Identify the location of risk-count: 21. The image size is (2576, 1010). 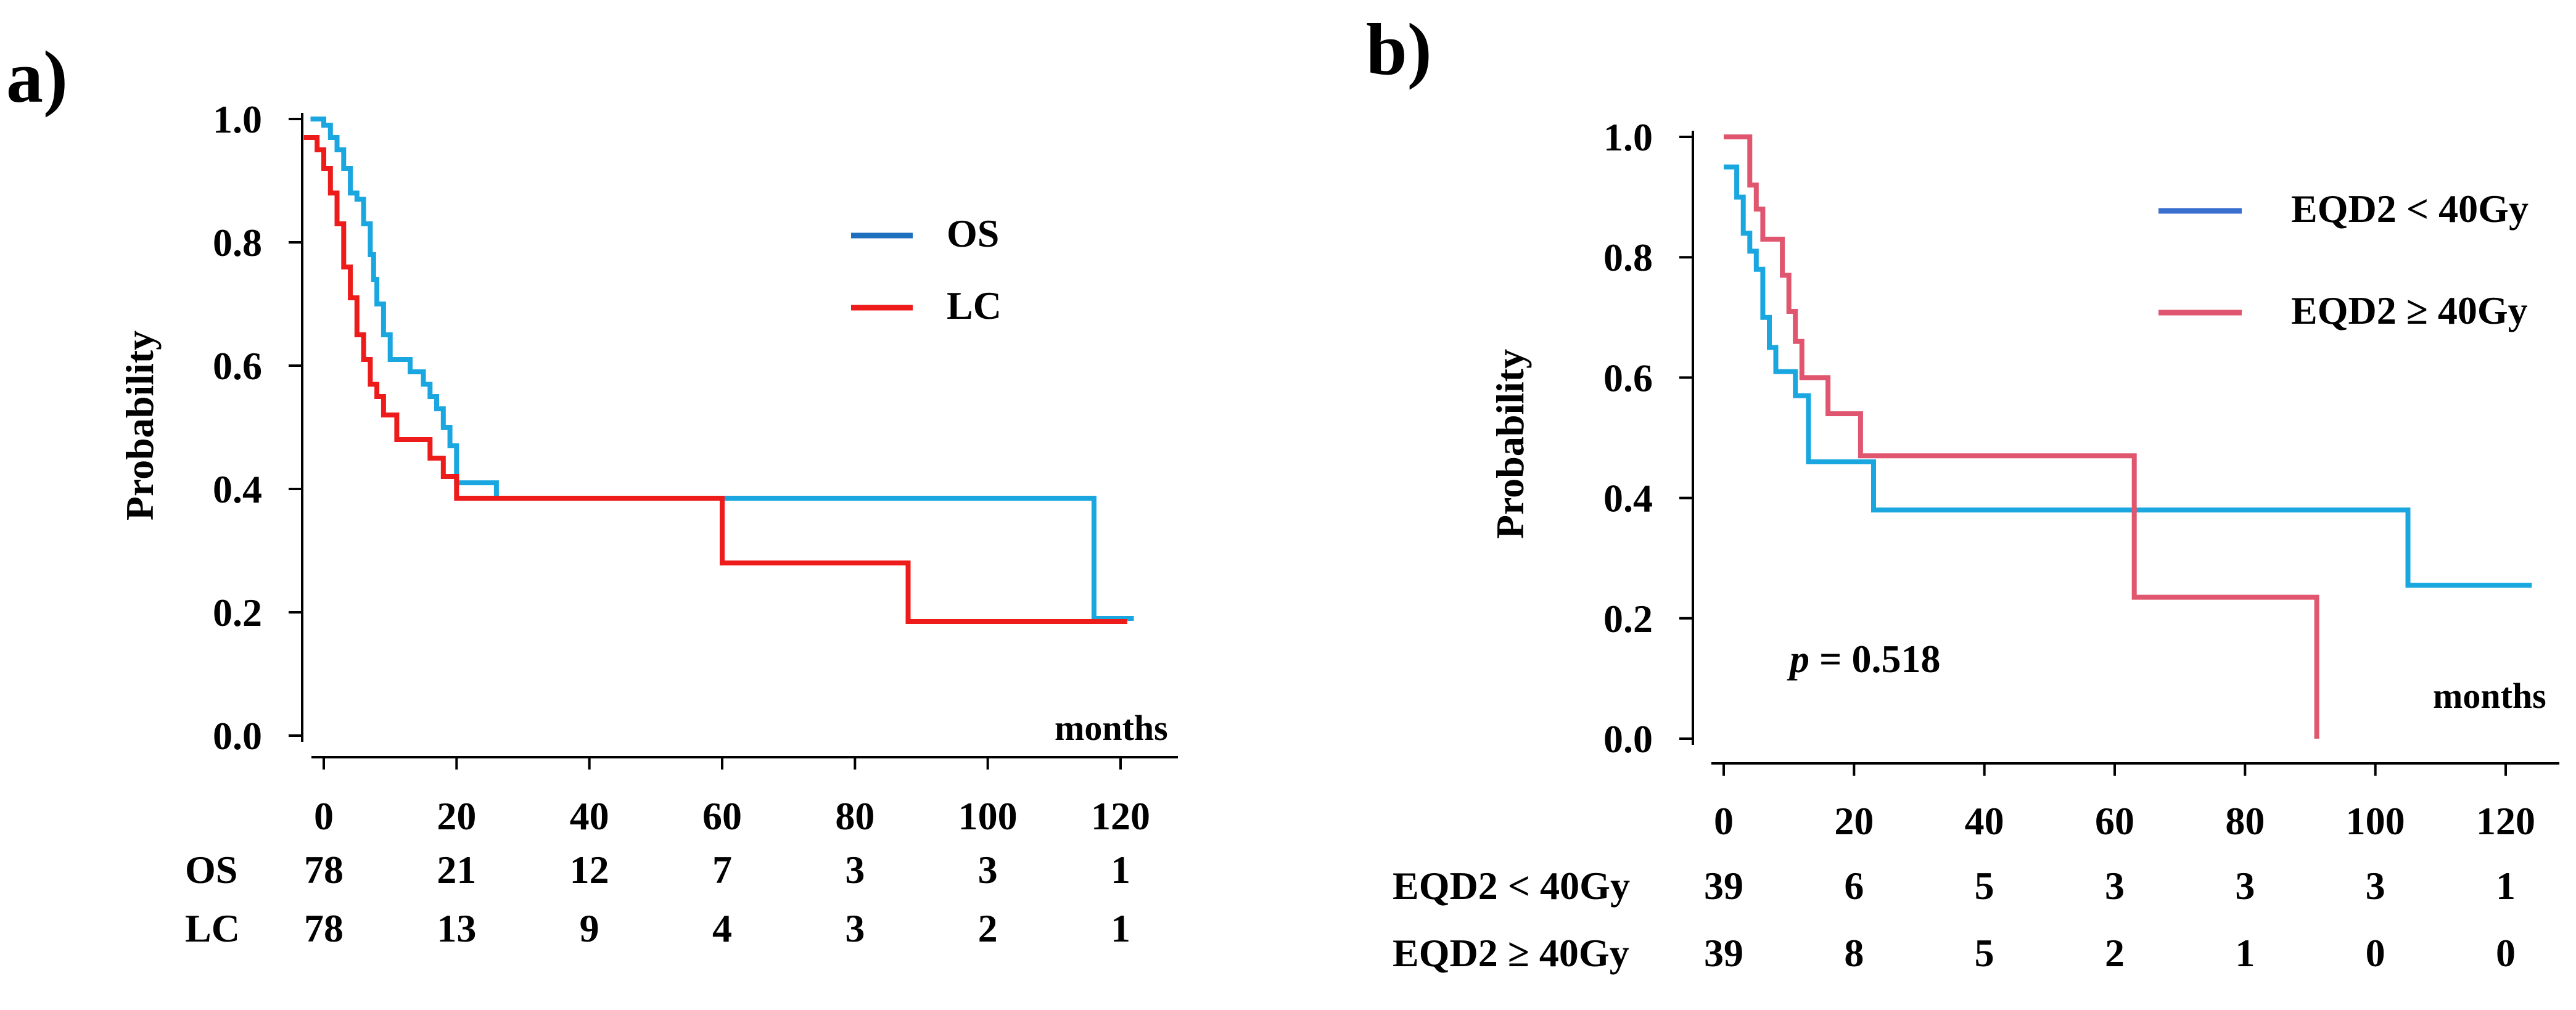
(456, 870).